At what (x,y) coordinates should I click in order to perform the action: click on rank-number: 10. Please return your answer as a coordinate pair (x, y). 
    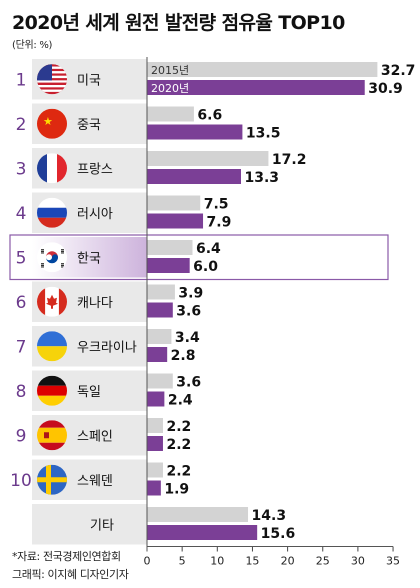
    Looking at the image, I should click on (21, 481).